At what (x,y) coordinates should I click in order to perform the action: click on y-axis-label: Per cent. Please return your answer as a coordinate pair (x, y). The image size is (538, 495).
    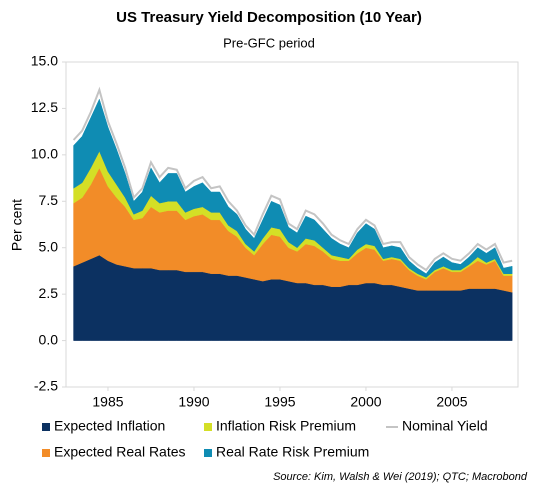
    Looking at the image, I should click on (17, 225).